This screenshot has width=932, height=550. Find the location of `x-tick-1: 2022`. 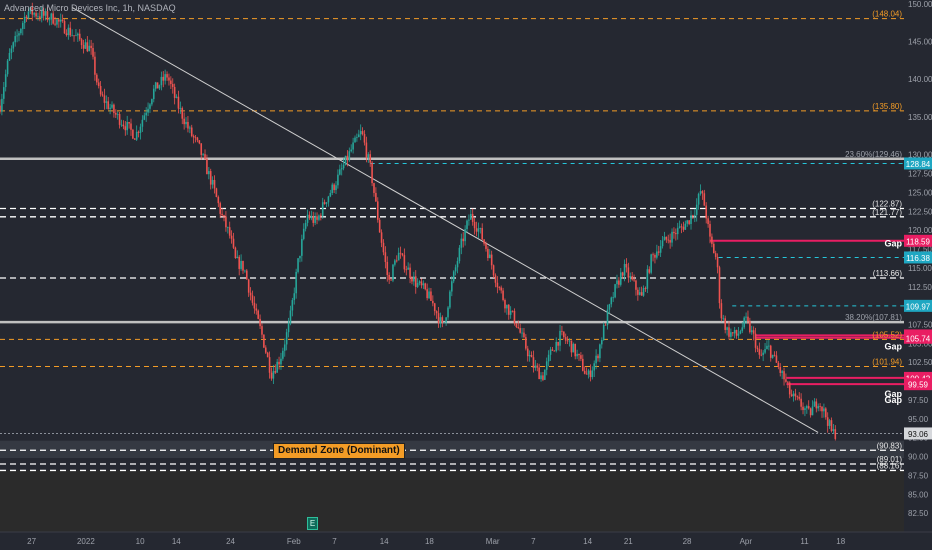

x-tick-1: 2022 is located at coordinates (86, 541).